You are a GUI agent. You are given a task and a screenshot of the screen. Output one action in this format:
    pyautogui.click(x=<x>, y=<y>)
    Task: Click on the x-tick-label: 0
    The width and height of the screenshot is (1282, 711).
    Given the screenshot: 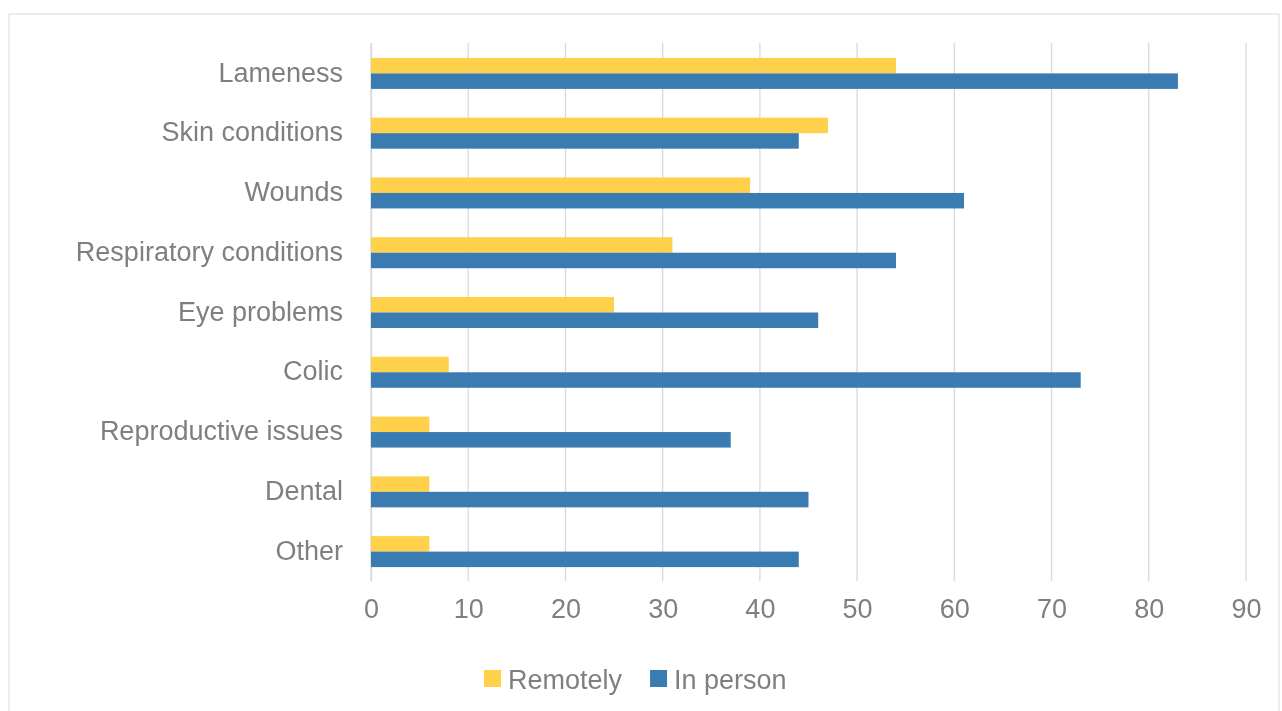 What is the action you would take?
    pyautogui.click(x=371, y=609)
    